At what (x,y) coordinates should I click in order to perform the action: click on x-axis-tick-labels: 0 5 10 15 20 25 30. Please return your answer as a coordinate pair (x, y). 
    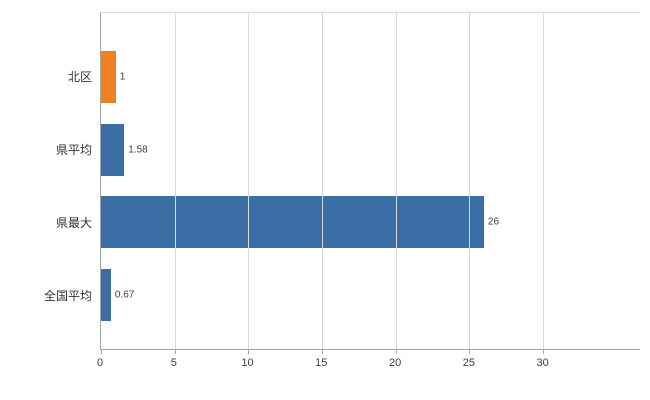
    Looking at the image, I should click on (368, 363).